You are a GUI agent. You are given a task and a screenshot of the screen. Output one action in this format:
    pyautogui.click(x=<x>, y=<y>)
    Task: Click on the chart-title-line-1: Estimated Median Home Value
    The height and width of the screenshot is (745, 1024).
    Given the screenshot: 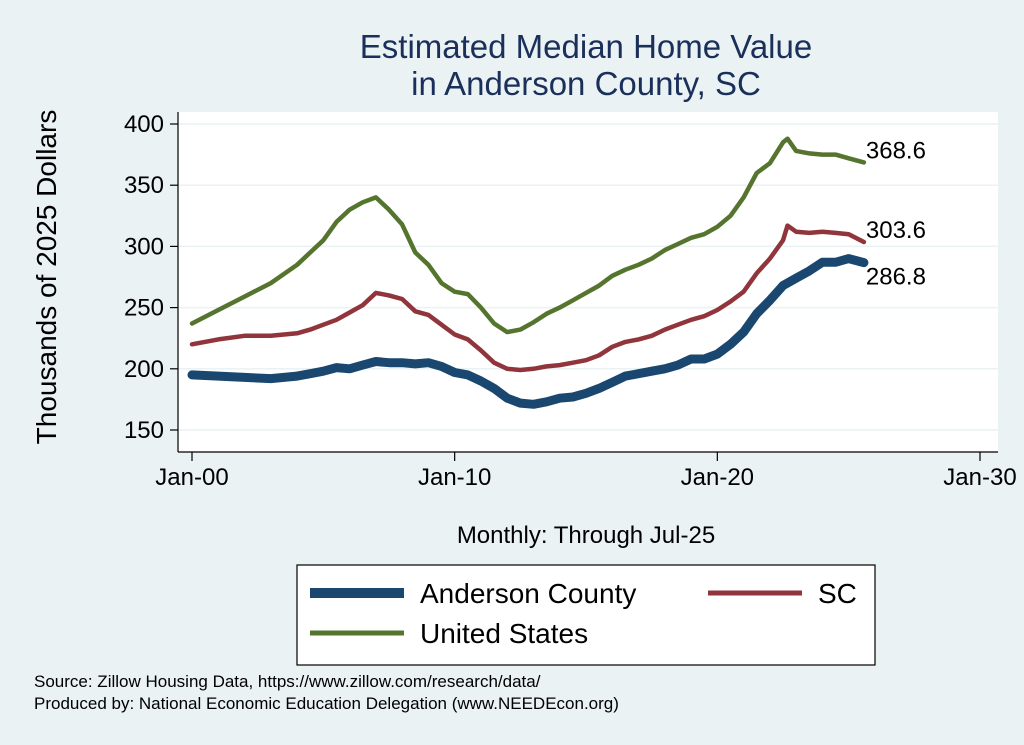 What is the action you would take?
    pyautogui.click(x=586, y=46)
    